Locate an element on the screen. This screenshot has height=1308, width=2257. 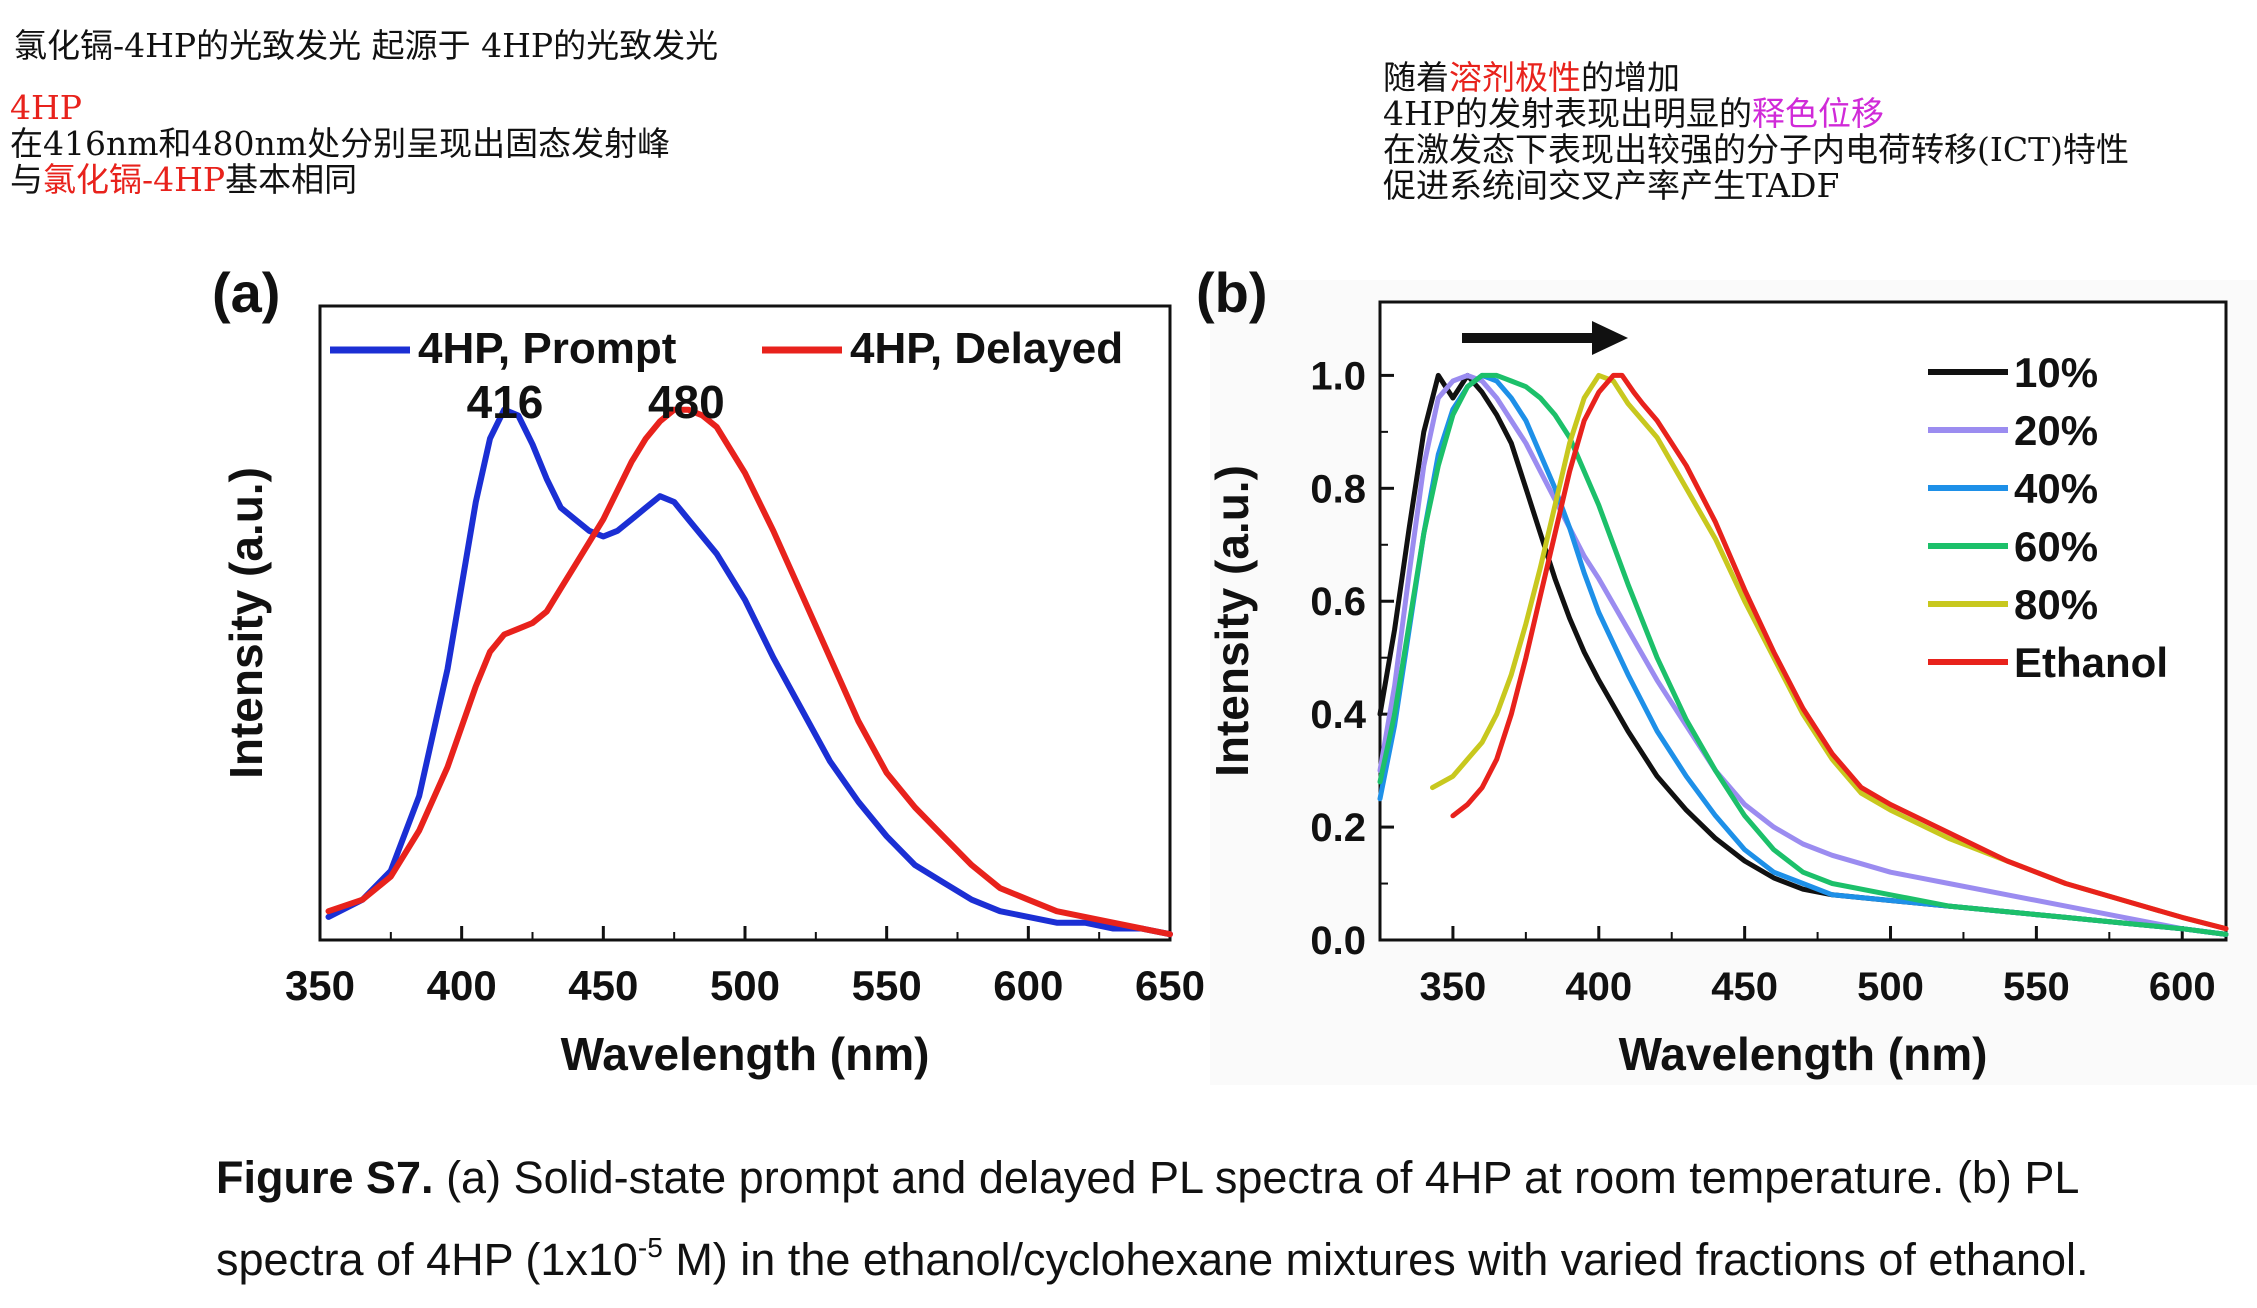
note-left-block: 4HP 在416nm和480nm处分别呈现出固态发射峰 与氯化镉-4HP基本相同 is located at coordinates (340, 144).